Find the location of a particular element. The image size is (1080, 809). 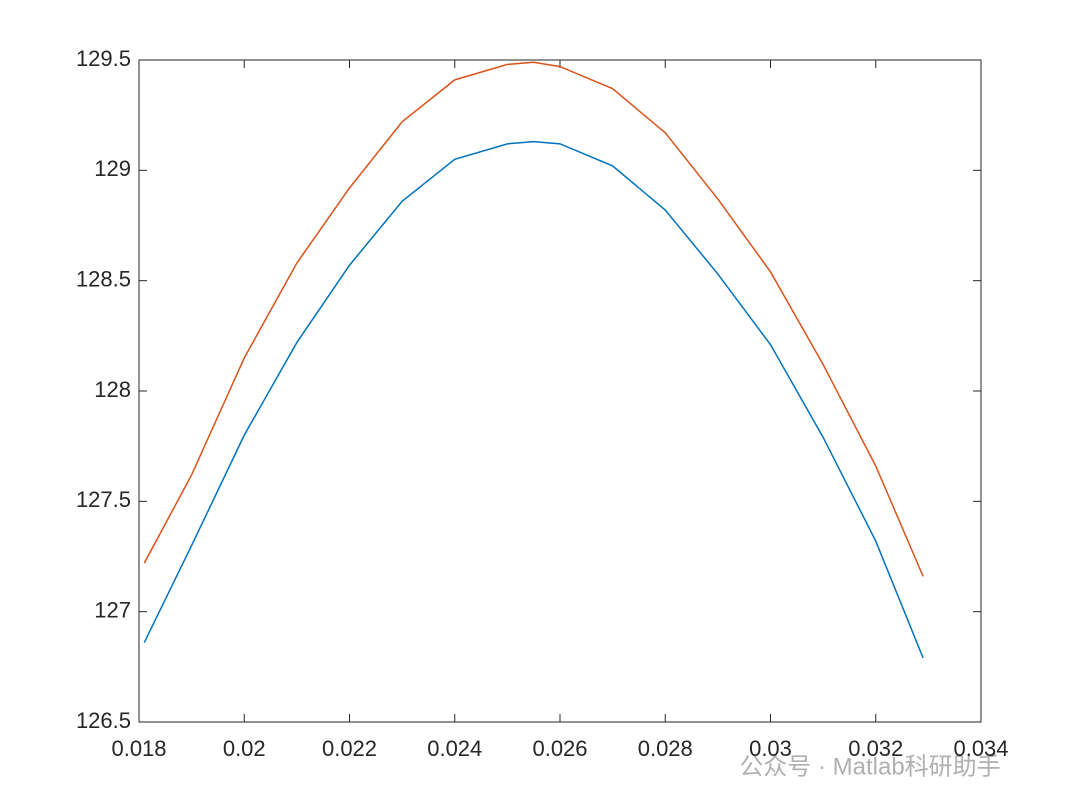

y-tick-label: 128.5 is located at coordinates (103, 278).